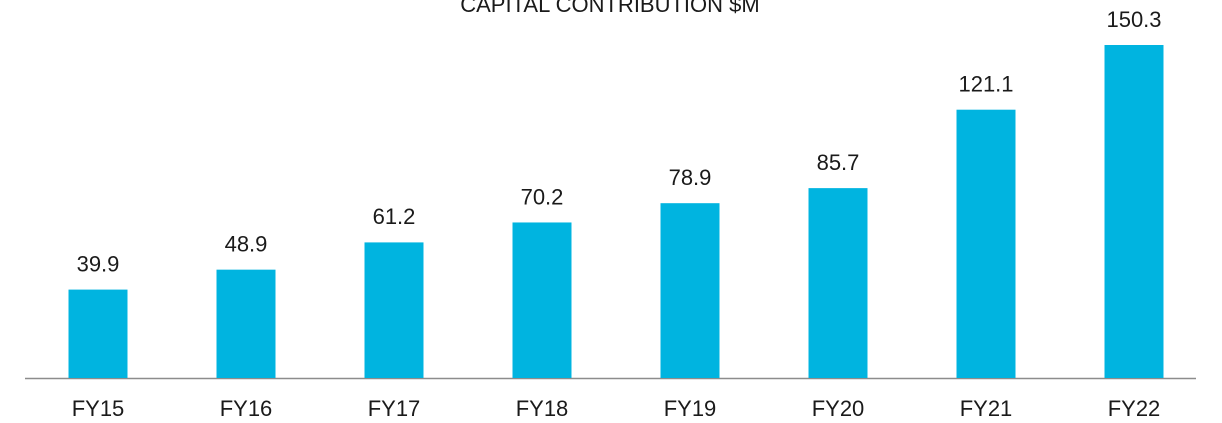  I want to click on x-tick-label: FY22, so click(1134, 408).